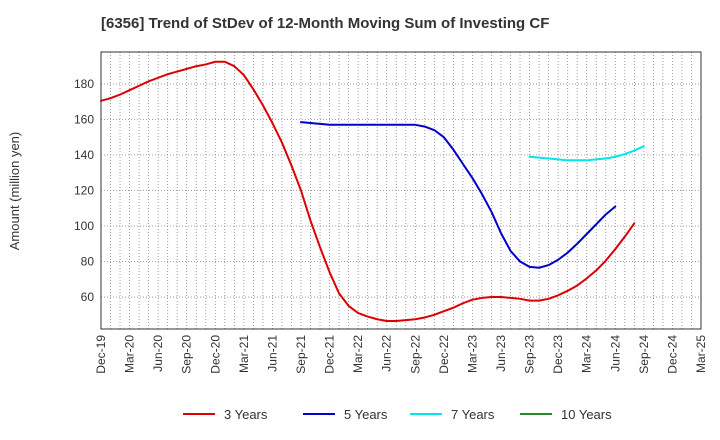 The height and width of the screenshot is (440, 720). What do you see at coordinates (472, 354) in the screenshot?
I see `x-tick-label: Mar-23` at bounding box center [472, 354].